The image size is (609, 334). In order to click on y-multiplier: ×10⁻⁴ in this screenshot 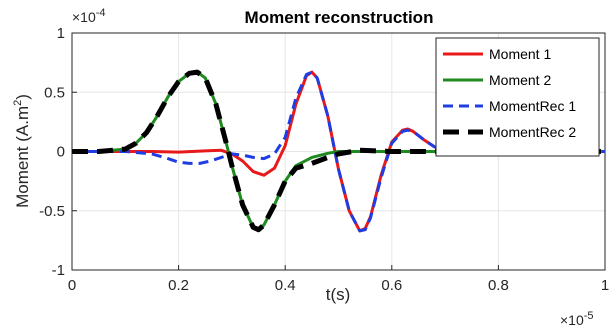, I will do `click(89, 16)`.